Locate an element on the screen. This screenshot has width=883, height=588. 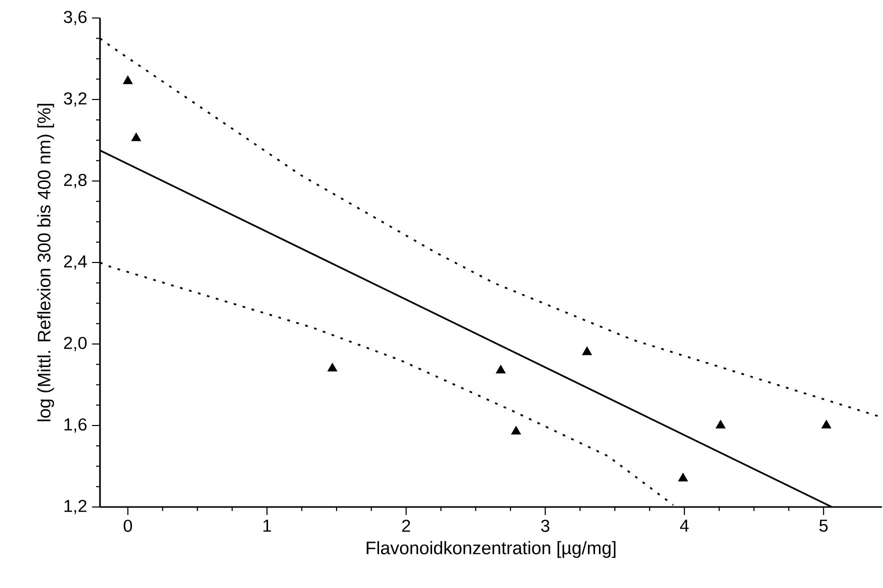
y-tick-label: 1,6 is located at coordinates (75, 425).